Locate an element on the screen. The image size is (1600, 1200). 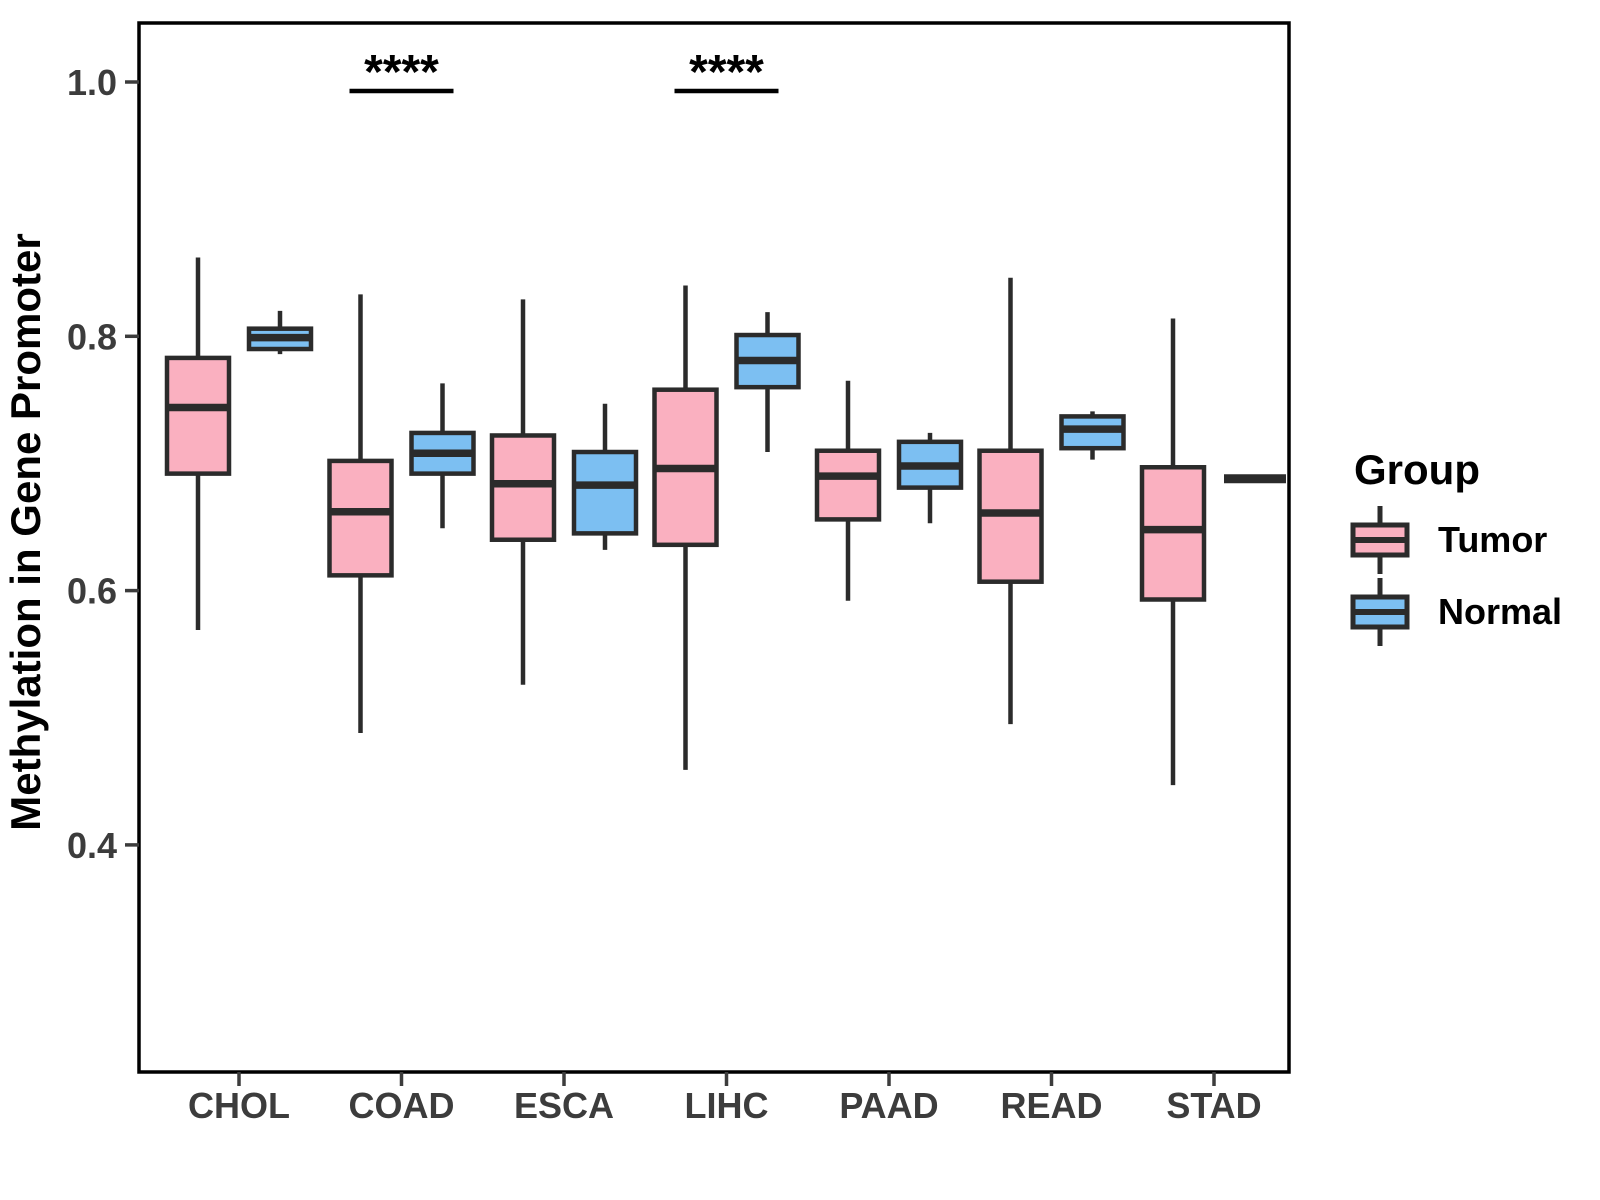
legend-item-normal: Normal is located at coordinates (1455, 612).